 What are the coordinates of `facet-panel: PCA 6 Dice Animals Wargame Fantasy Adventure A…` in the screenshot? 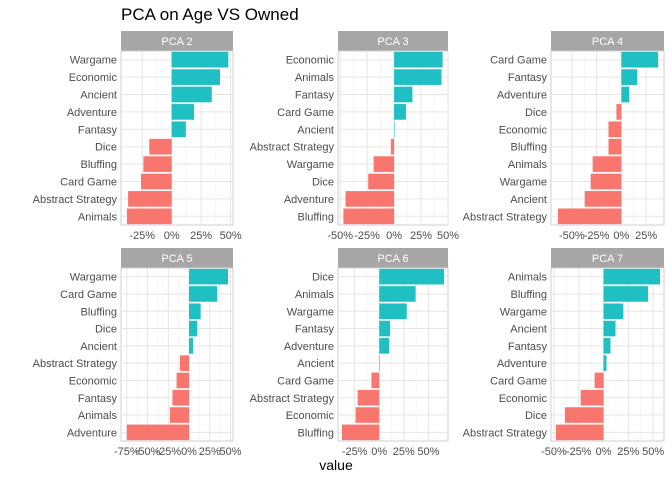 It's located at (349, 353).